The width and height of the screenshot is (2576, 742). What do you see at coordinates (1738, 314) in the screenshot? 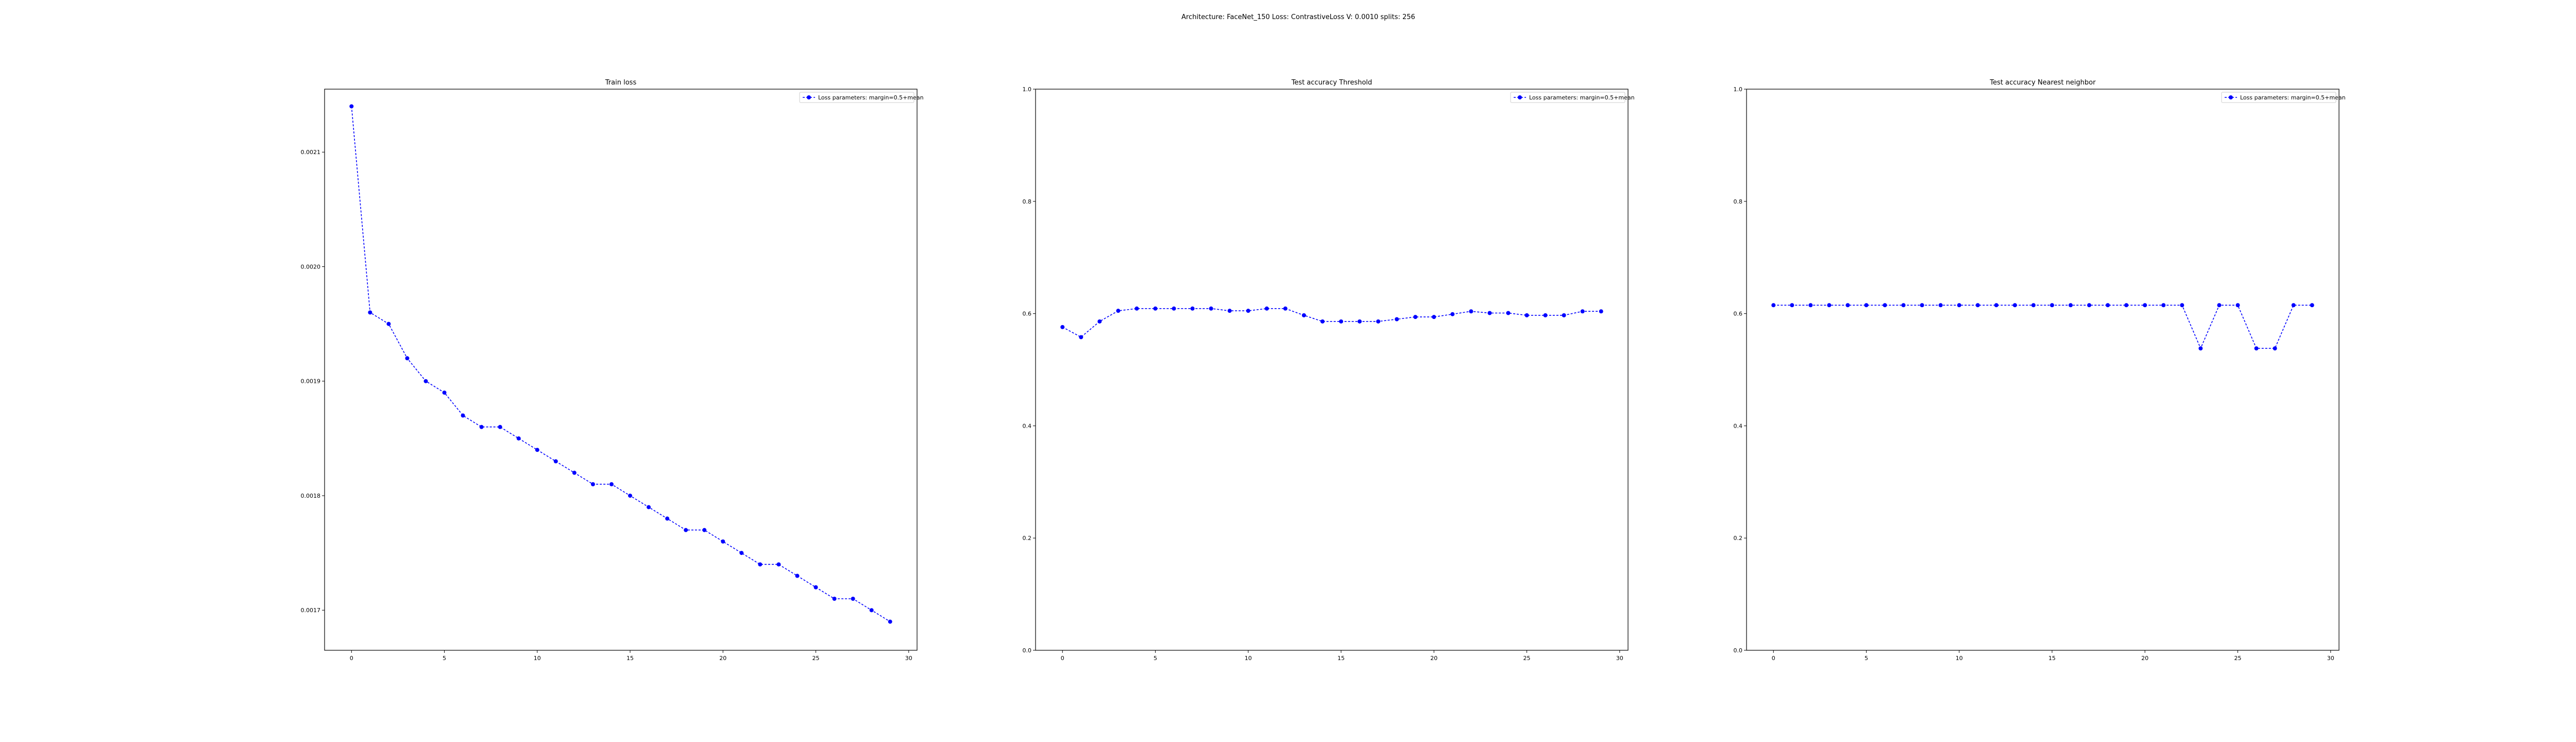
I see `y-tick-label: 0.6` at bounding box center [1738, 314].